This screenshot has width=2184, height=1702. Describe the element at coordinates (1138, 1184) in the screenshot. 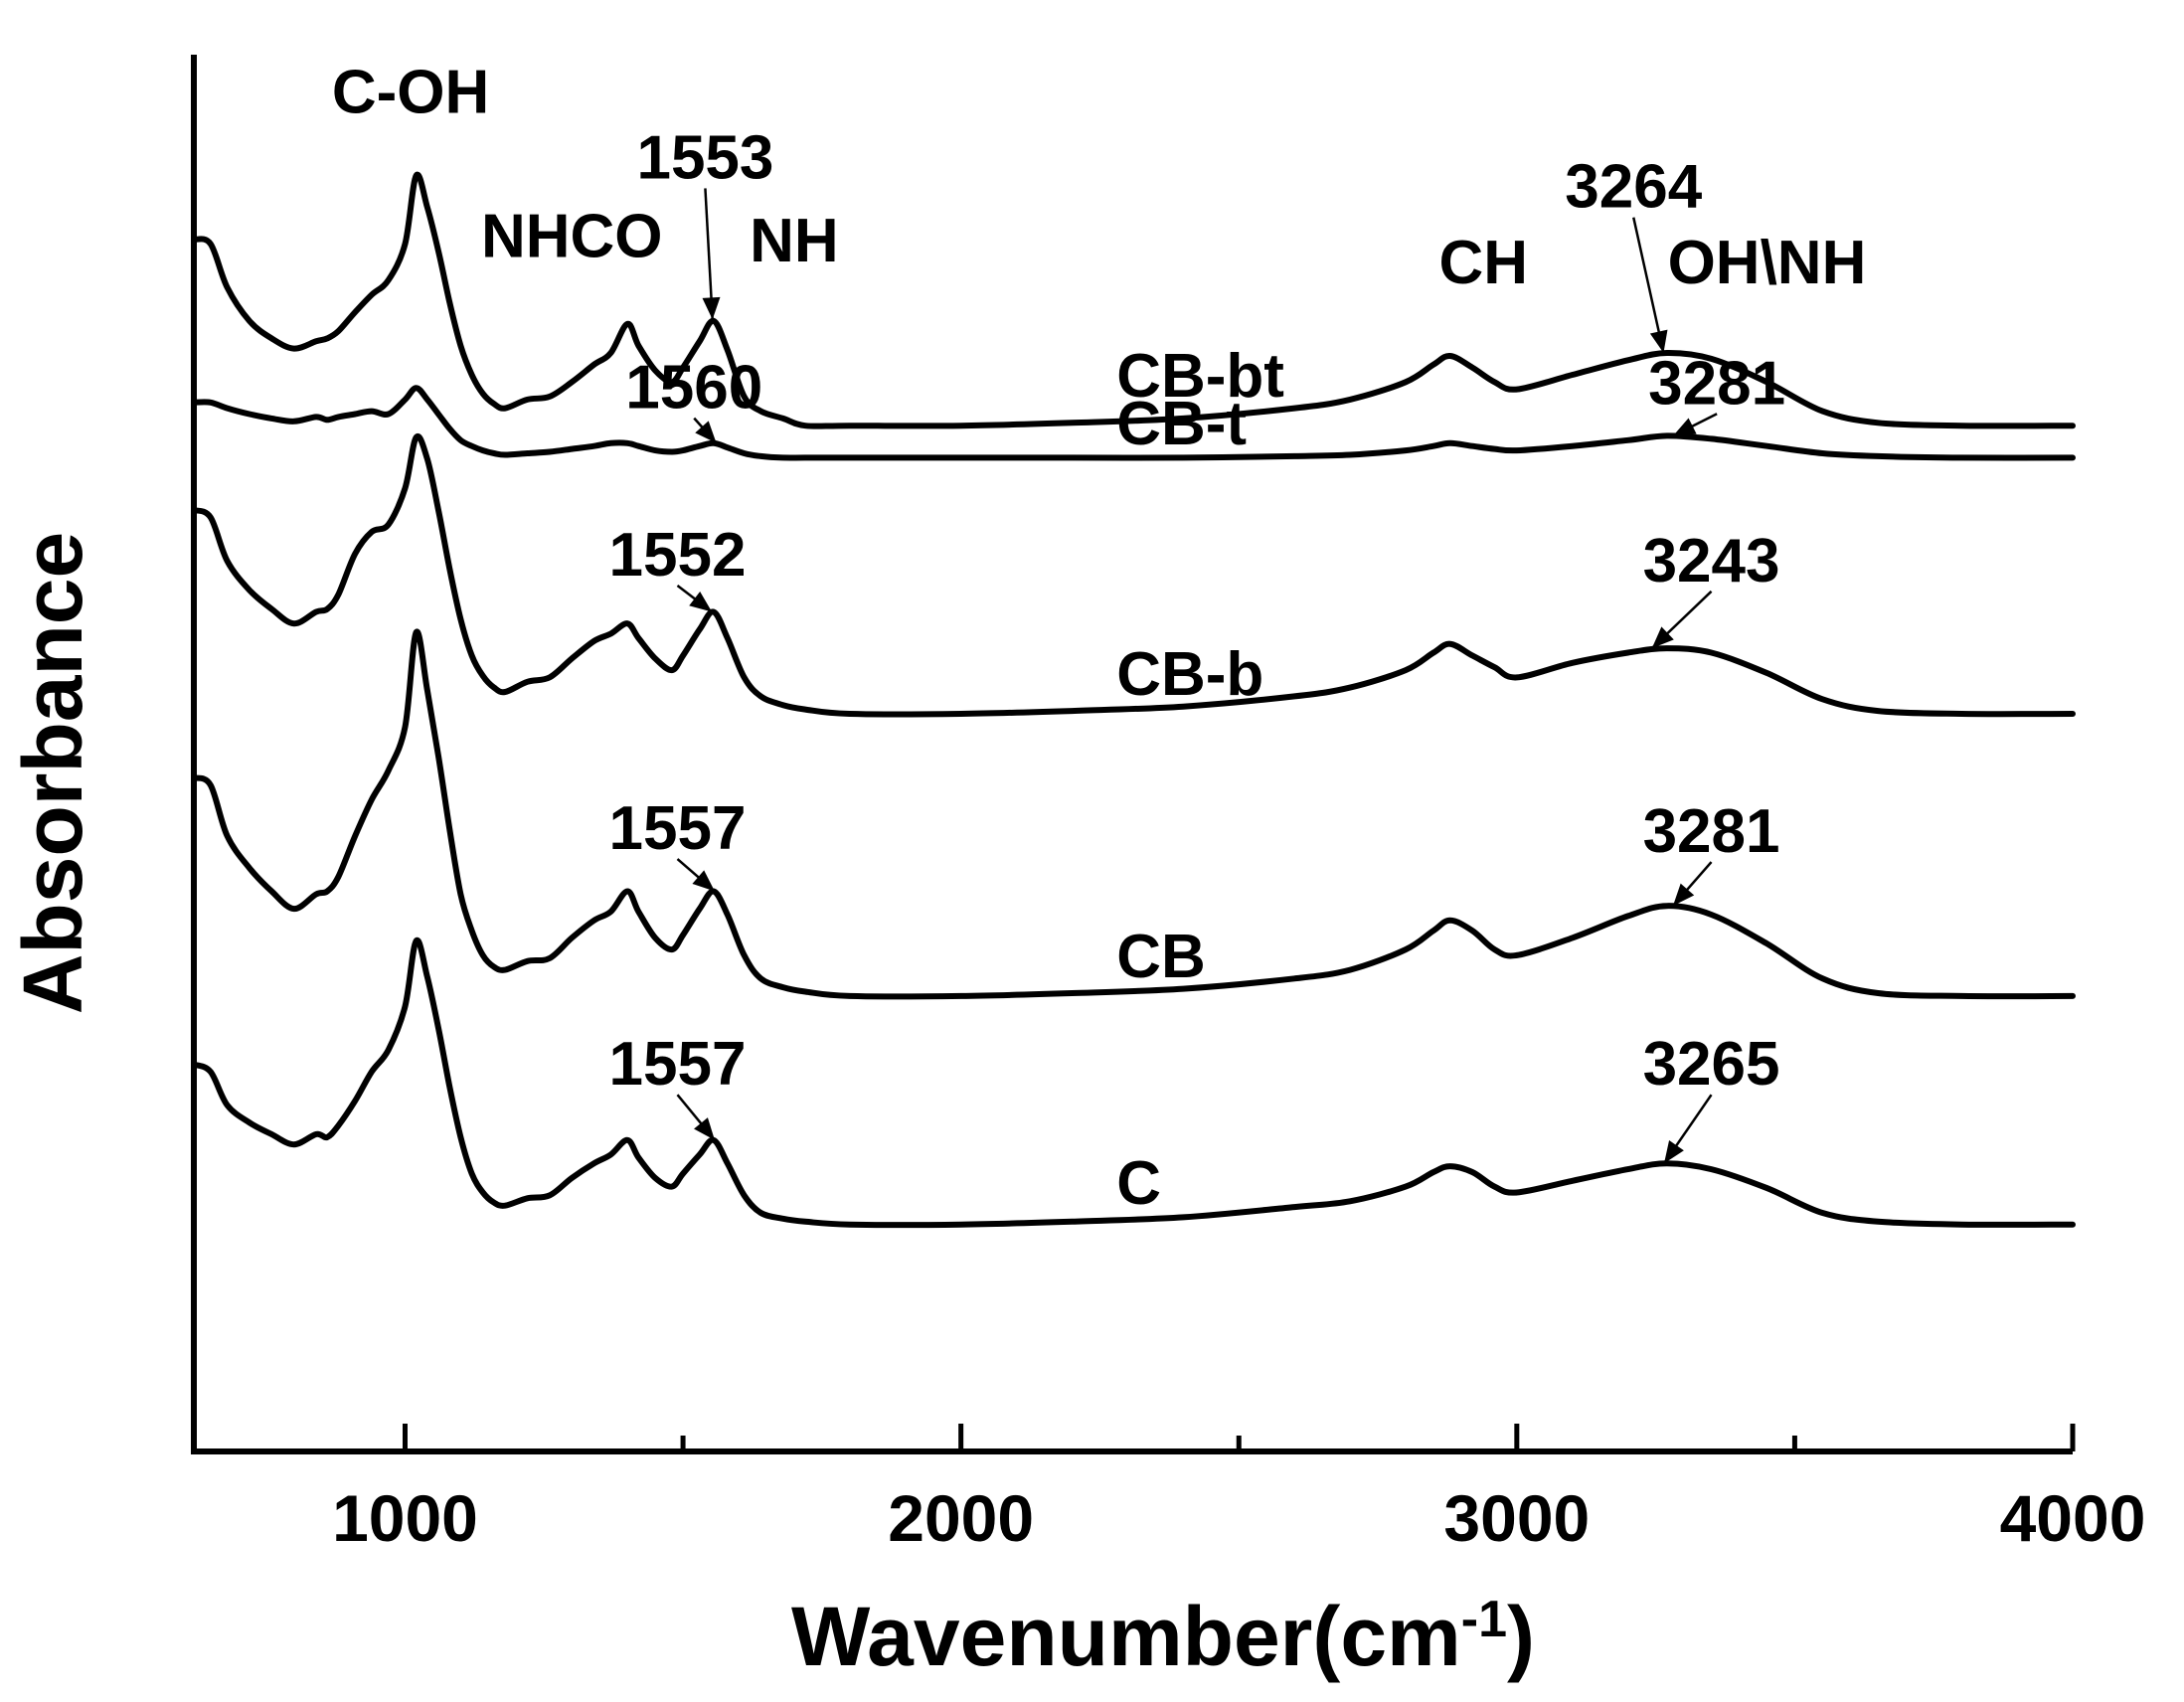

I see `series-label-c: C` at that location.